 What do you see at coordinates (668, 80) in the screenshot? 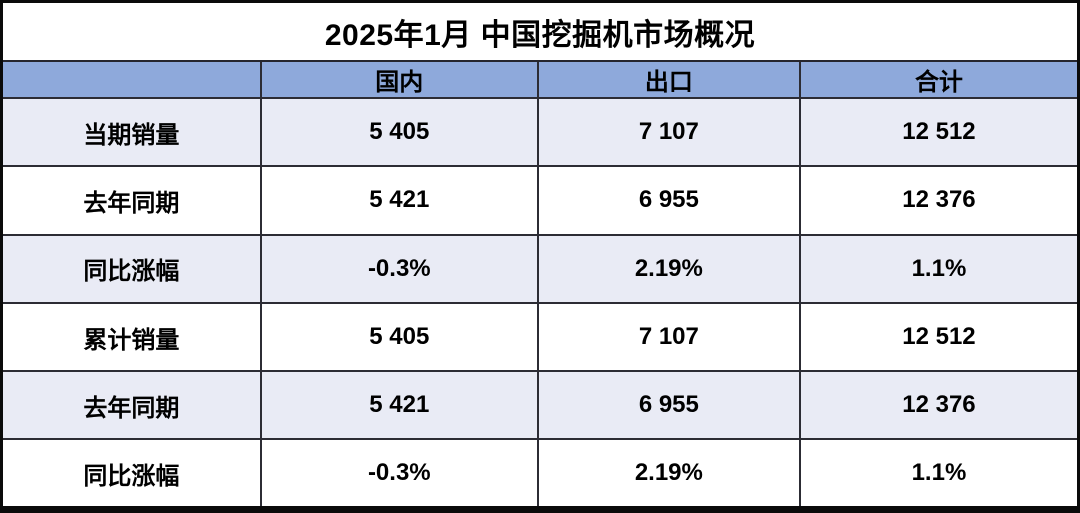
I see `header-cell-export: 出口` at bounding box center [668, 80].